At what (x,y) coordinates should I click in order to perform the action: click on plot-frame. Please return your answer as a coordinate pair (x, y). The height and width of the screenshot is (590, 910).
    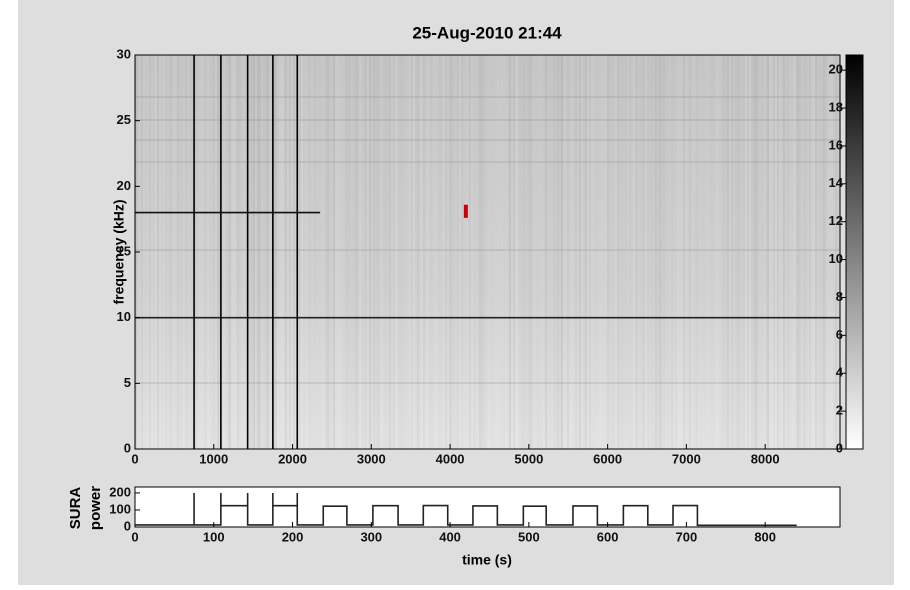
    Looking at the image, I should click on (487, 507).